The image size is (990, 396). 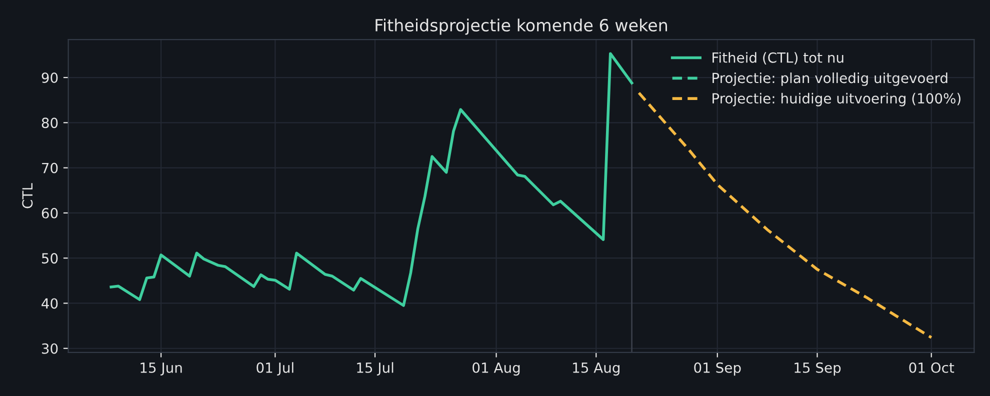 What do you see at coordinates (717, 369) in the screenshot?
I see `x-tick-label: 01 Sep` at bounding box center [717, 369].